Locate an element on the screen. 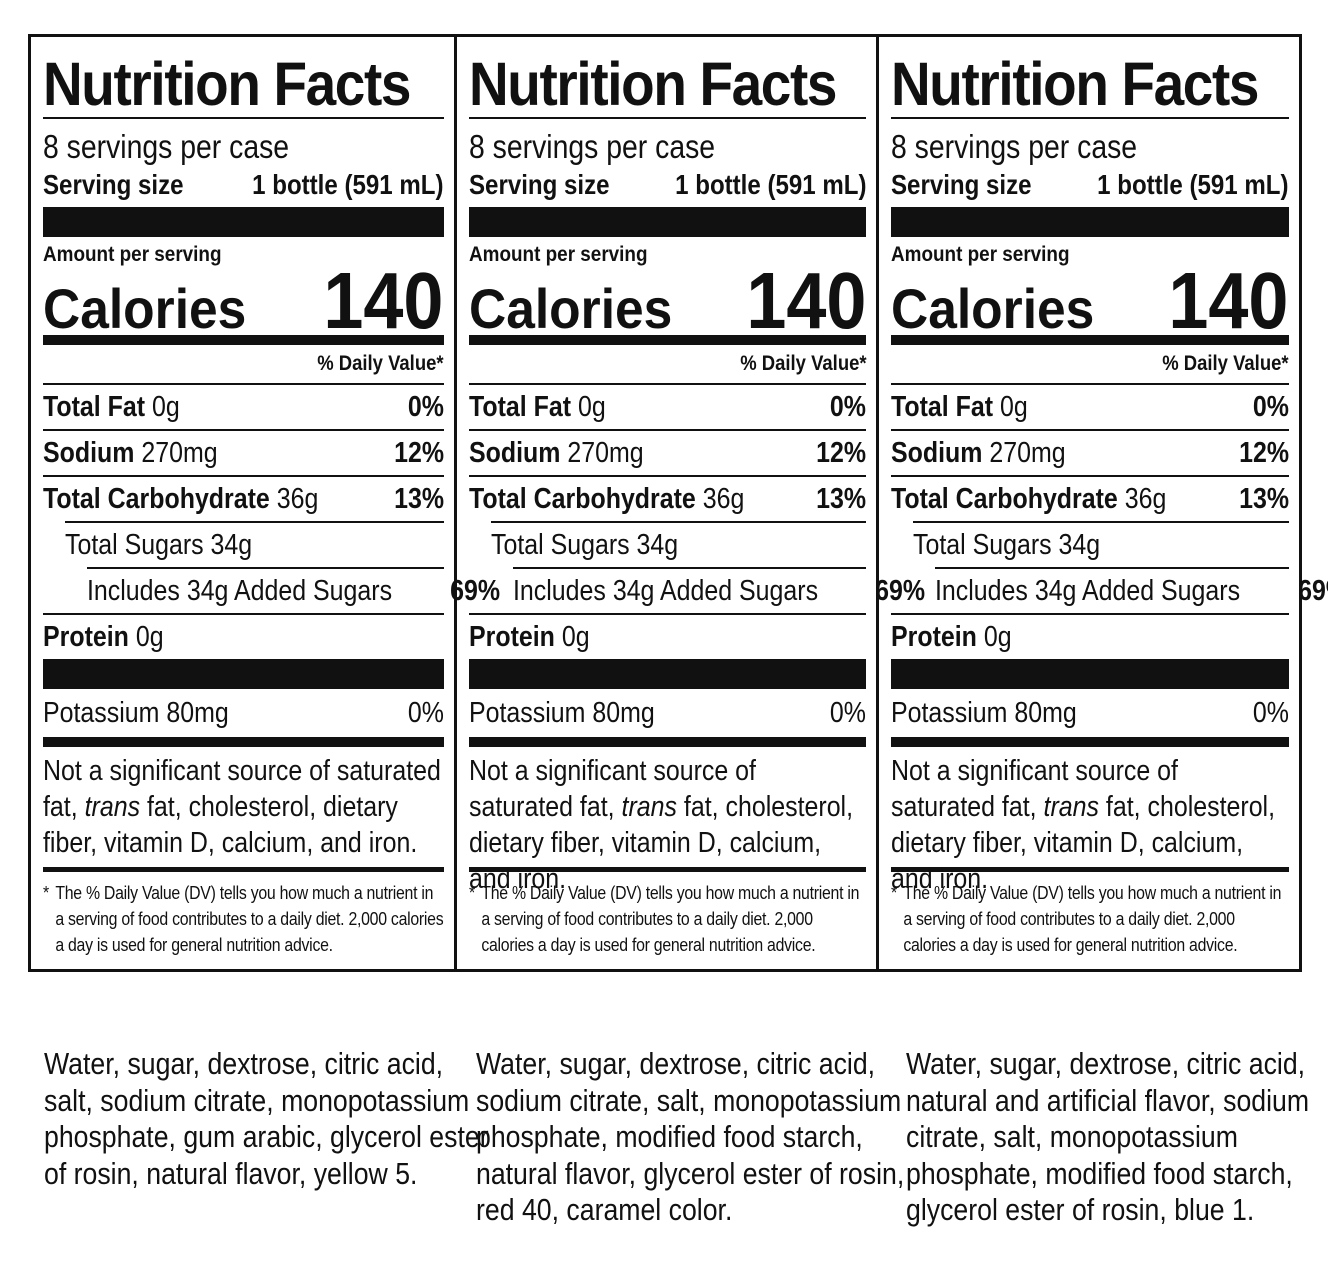  ingredients-line: sodium citrate, salt, monopotassium is located at coordinates (689, 1100).